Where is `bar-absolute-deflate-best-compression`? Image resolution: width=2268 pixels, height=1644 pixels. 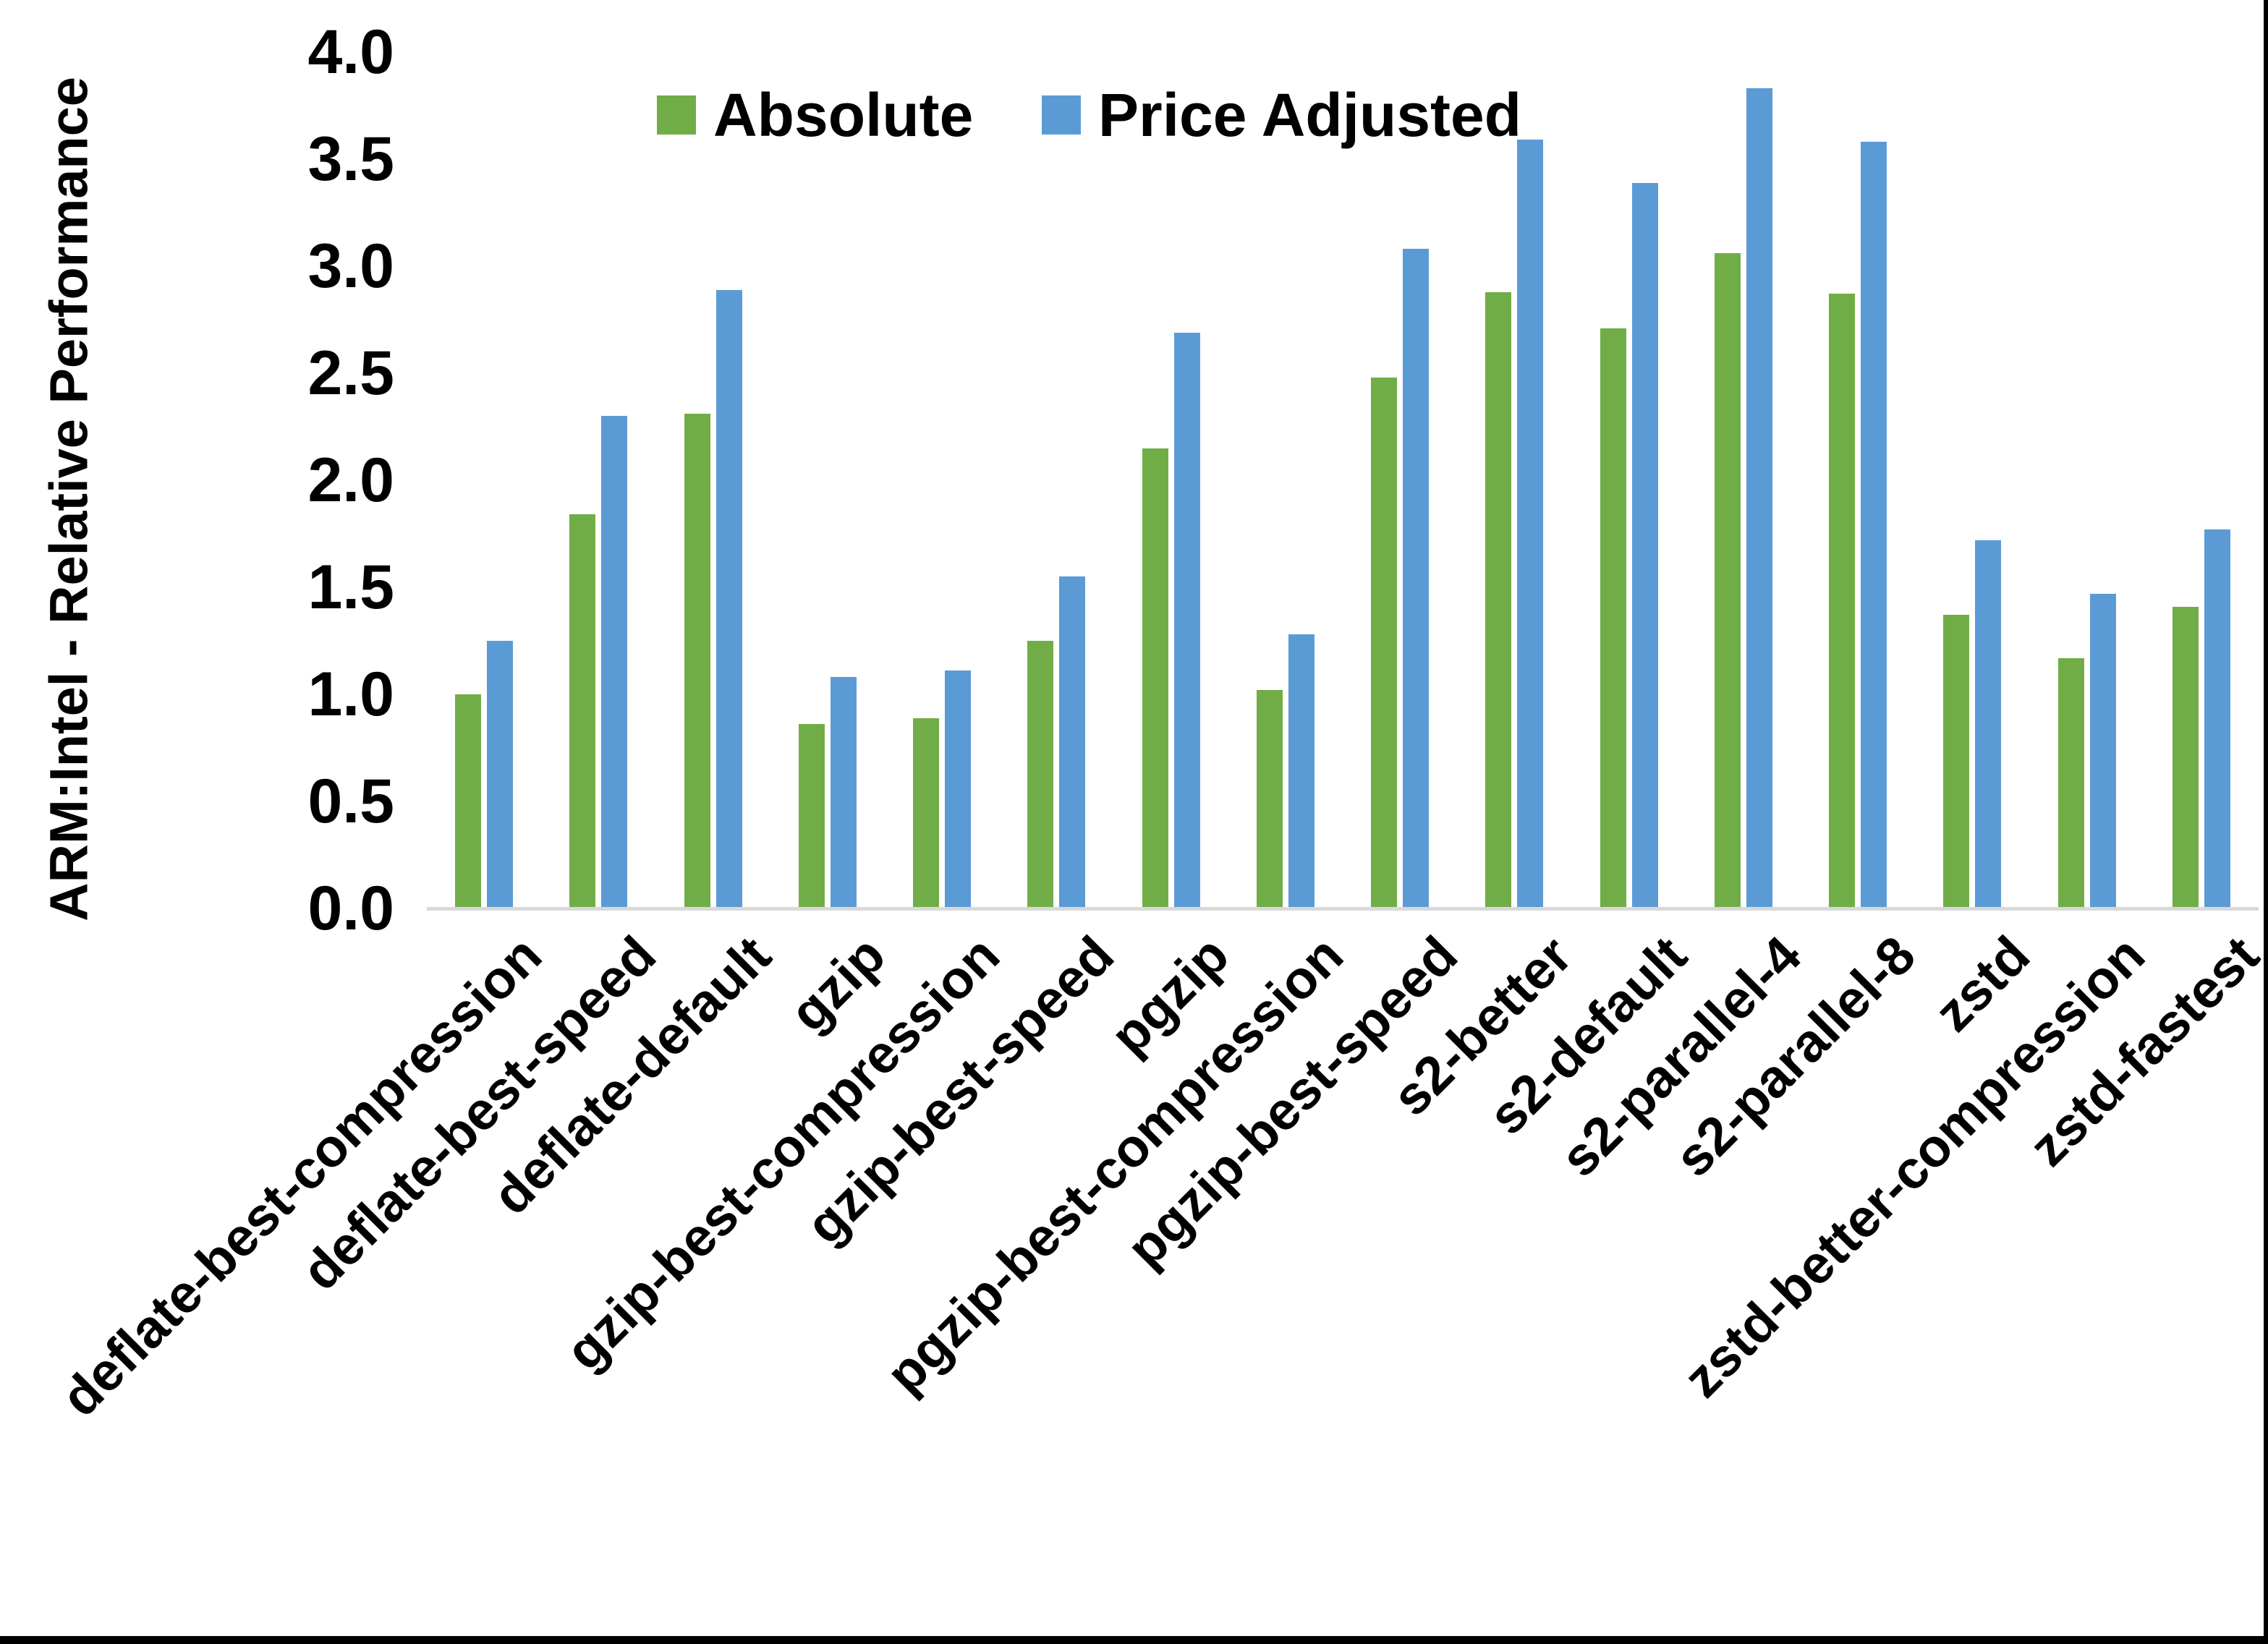
bar-absolute-deflate-best-compression is located at coordinates (468, 801).